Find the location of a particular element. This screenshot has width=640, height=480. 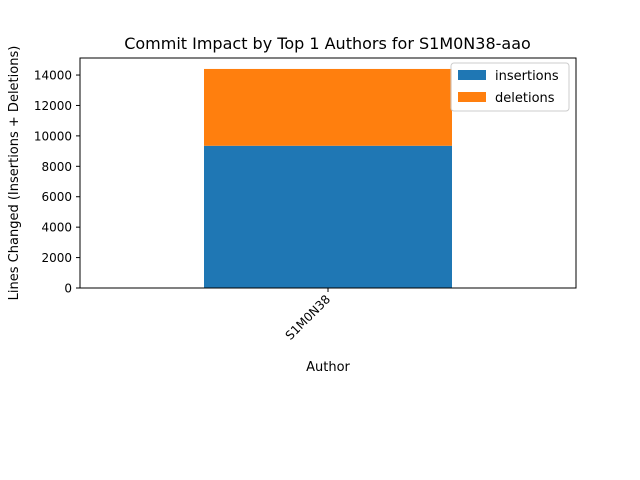

x-axis-label: Author is located at coordinates (328, 367).